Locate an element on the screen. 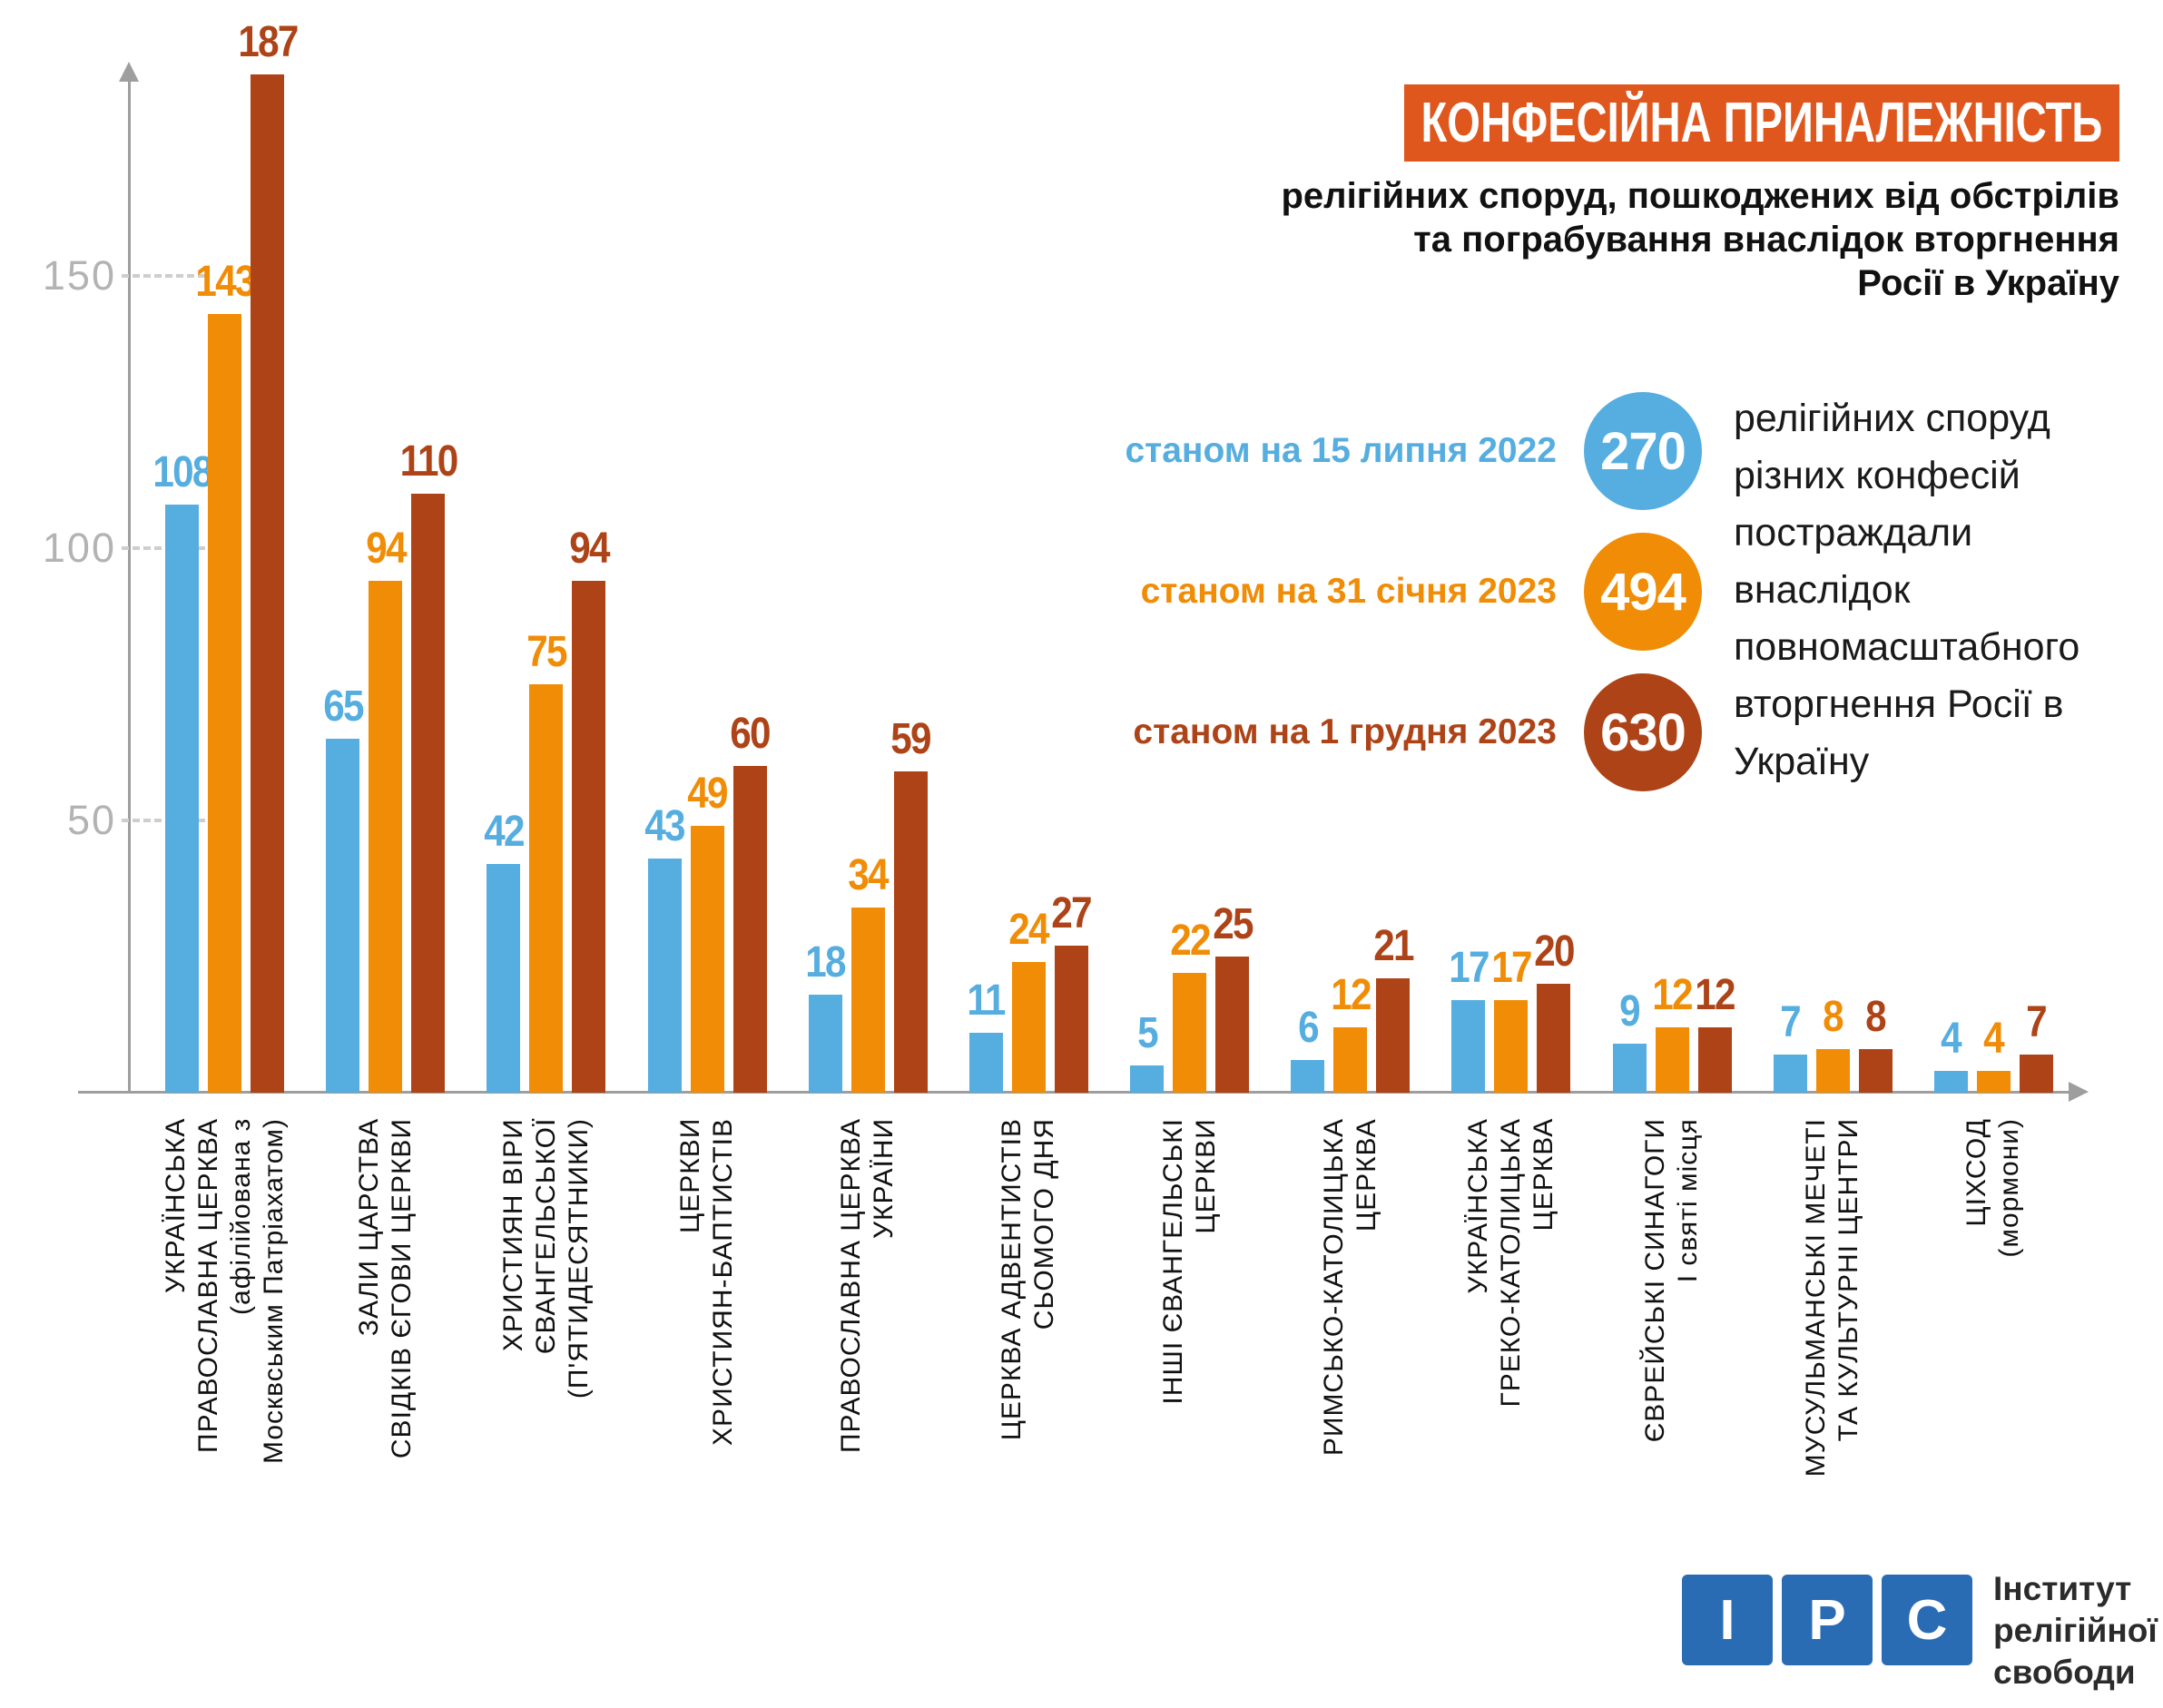  irs-logo-letter: С is located at coordinates (1927, 1620).